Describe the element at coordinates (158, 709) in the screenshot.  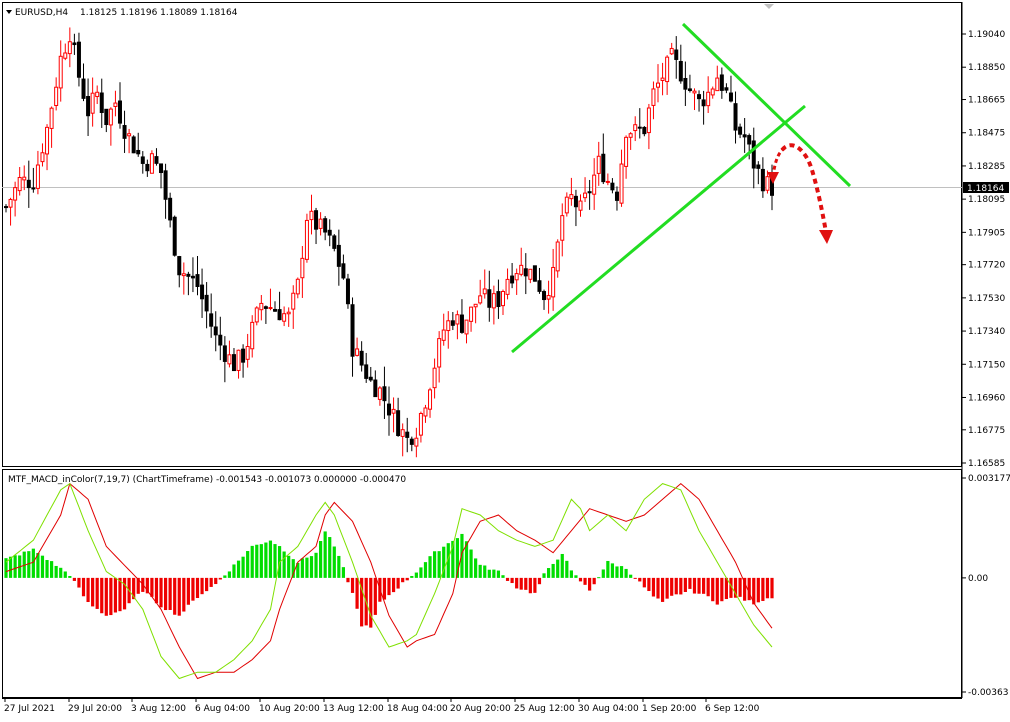
I see `time-tick-label: 3 Aug 12:00` at that location.